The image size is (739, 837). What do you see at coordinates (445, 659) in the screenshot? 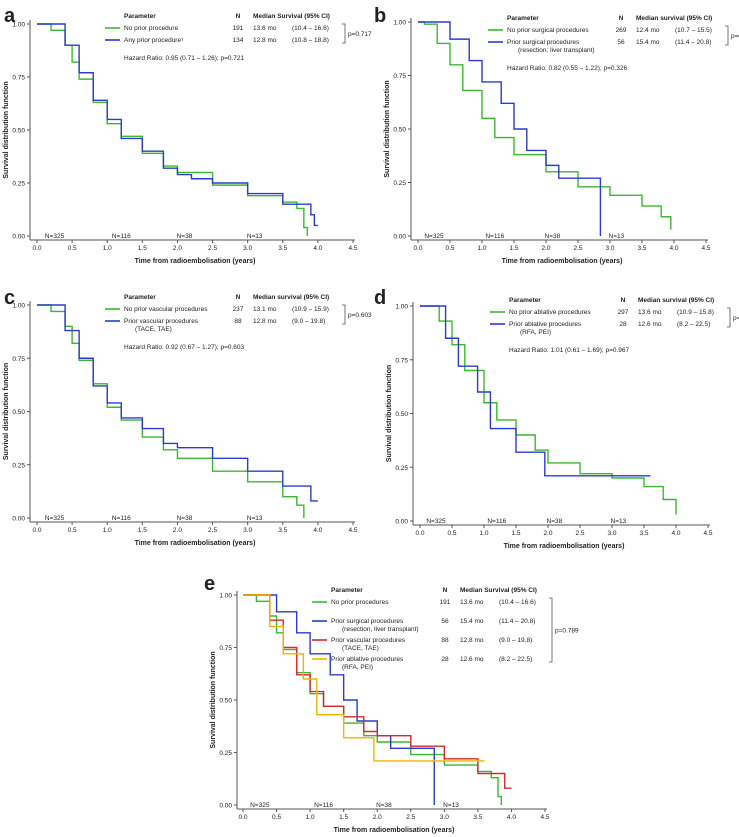
I see `legend-n: 28` at bounding box center [445, 659].